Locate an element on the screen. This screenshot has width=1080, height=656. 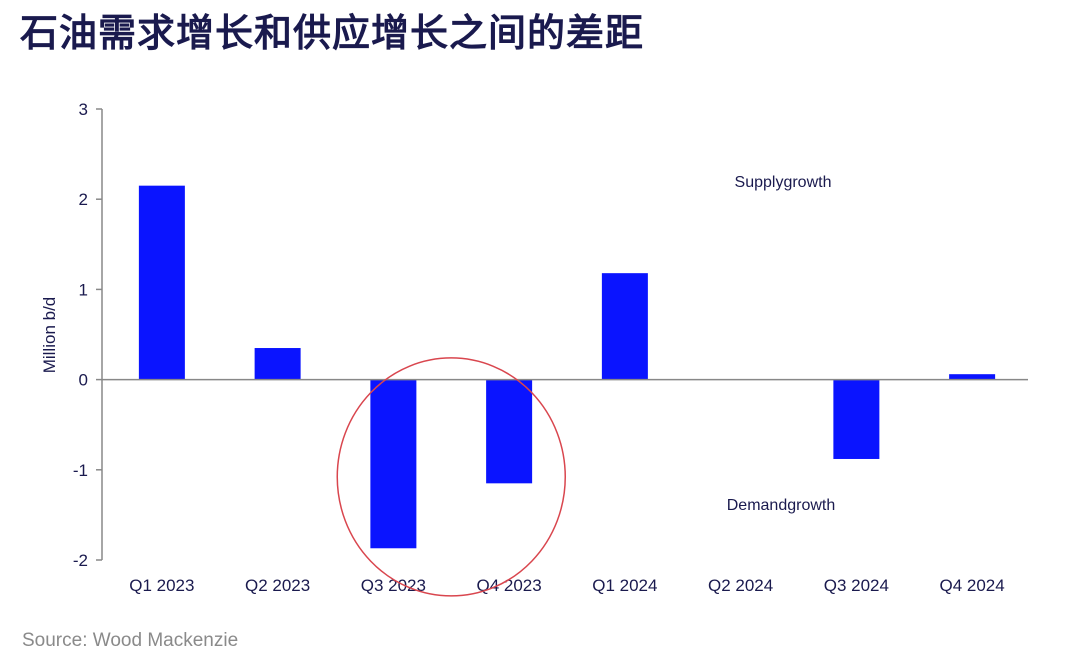
bar-q1-2023 is located at coordinates (161, 282).